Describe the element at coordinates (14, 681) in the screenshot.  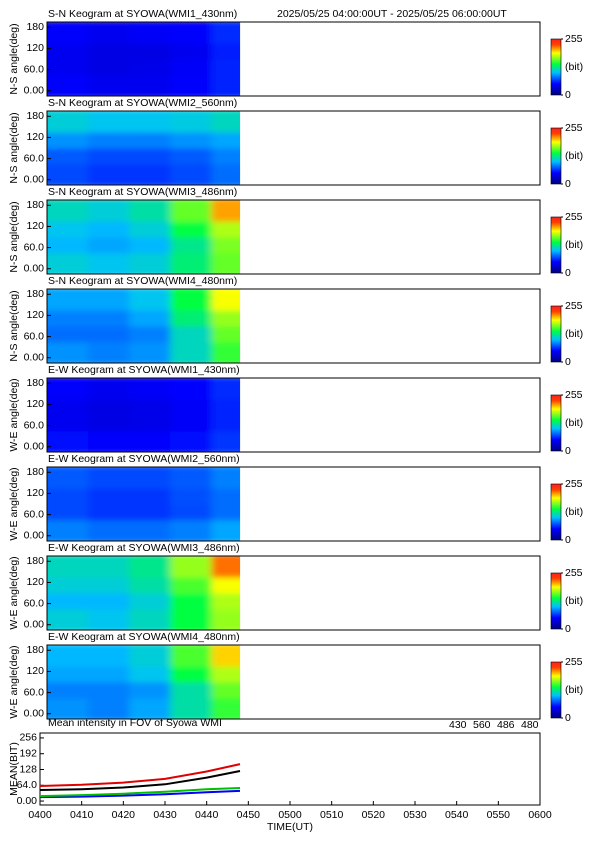
I see `y-axis-label: W-E angle(deg)` at that location.